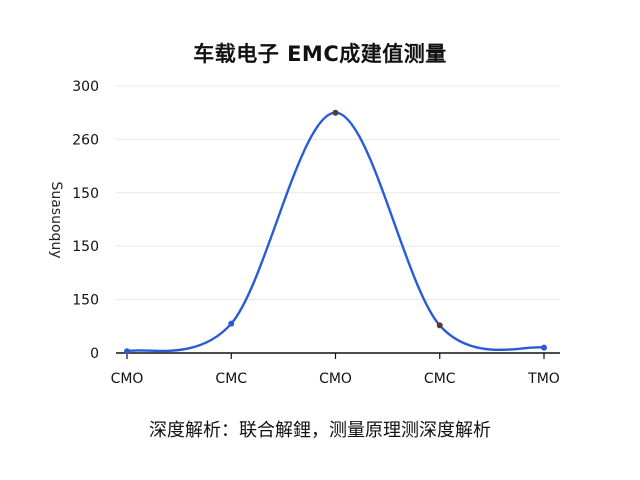 The height and width of the screenshot is (480, 640). Describe the element at coordinates (94, 354) in the screenshot. I see `y-tick-label: 0` at that location.